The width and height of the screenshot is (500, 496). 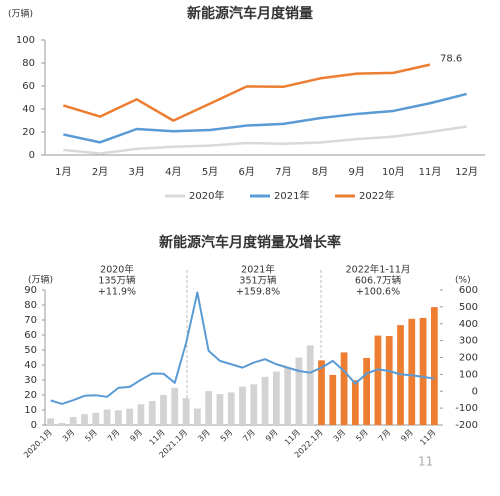 I want to click on y-tick-label: 50, so click(x=30, y=350).